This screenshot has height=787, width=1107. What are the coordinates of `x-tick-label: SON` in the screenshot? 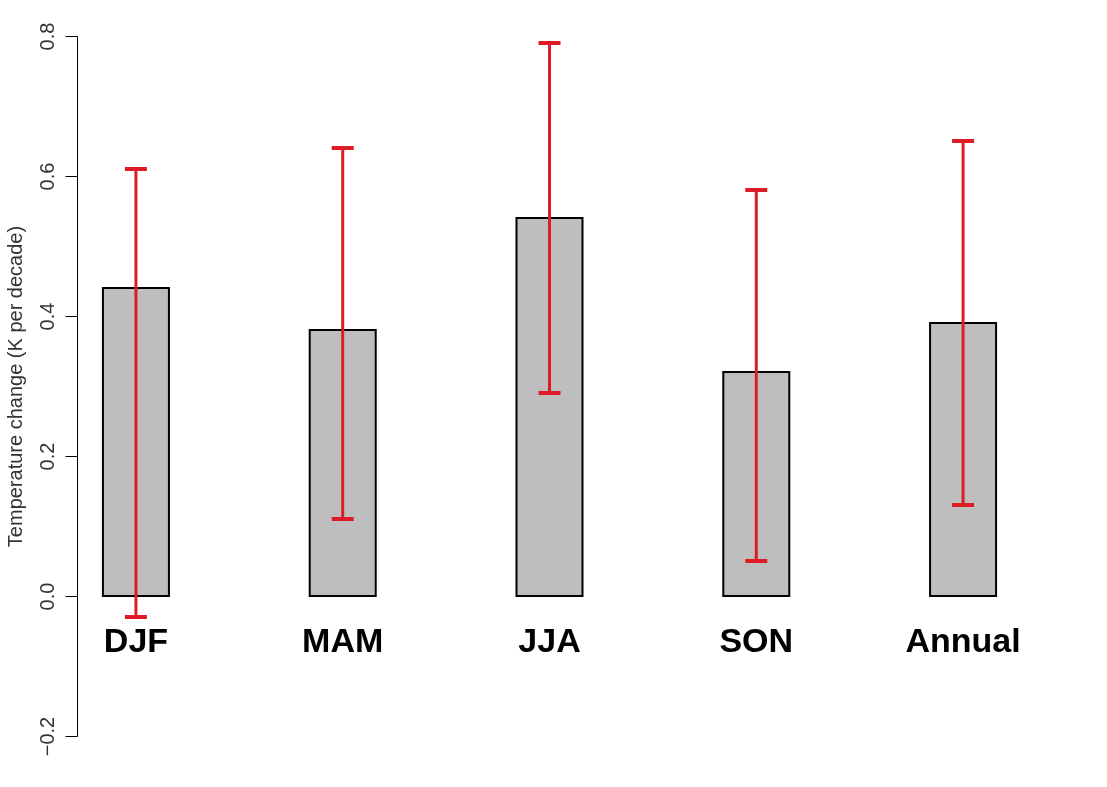 It's located at (756, 639).